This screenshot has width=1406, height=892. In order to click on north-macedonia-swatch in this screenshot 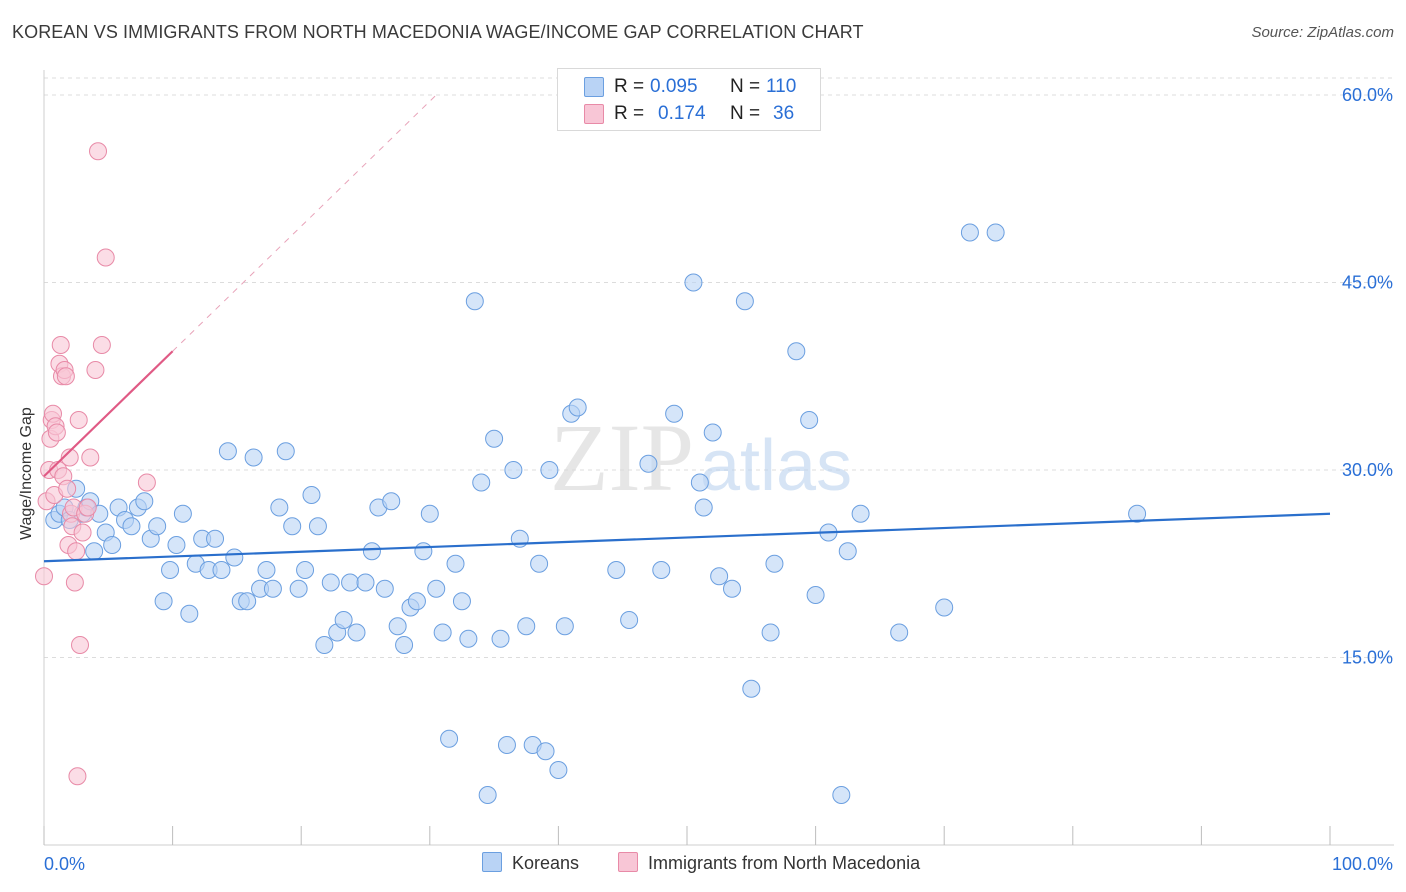, I will do `click(594, 114)`.